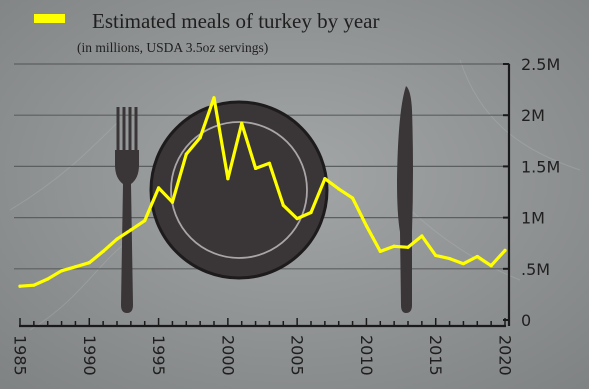 This screenshot has width=589, height=389. Describe the element at coordinates (236, 21) in the screenshot. I see `legend-label: Estimated meals of turkey by year` at that location.